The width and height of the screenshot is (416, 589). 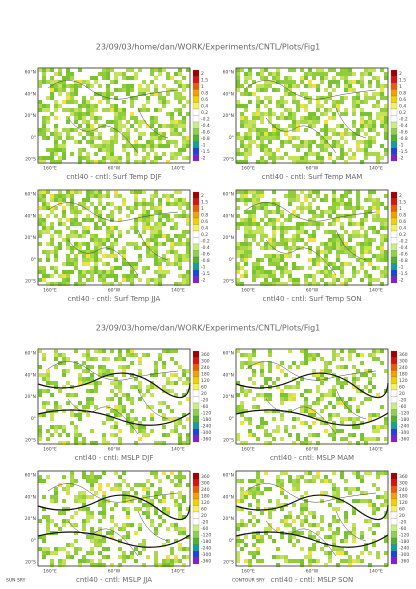 What do you see at coordinates (248, 169) in the screenshot?
I see `lon-label: 160°E` at bounding box center [248, 169].